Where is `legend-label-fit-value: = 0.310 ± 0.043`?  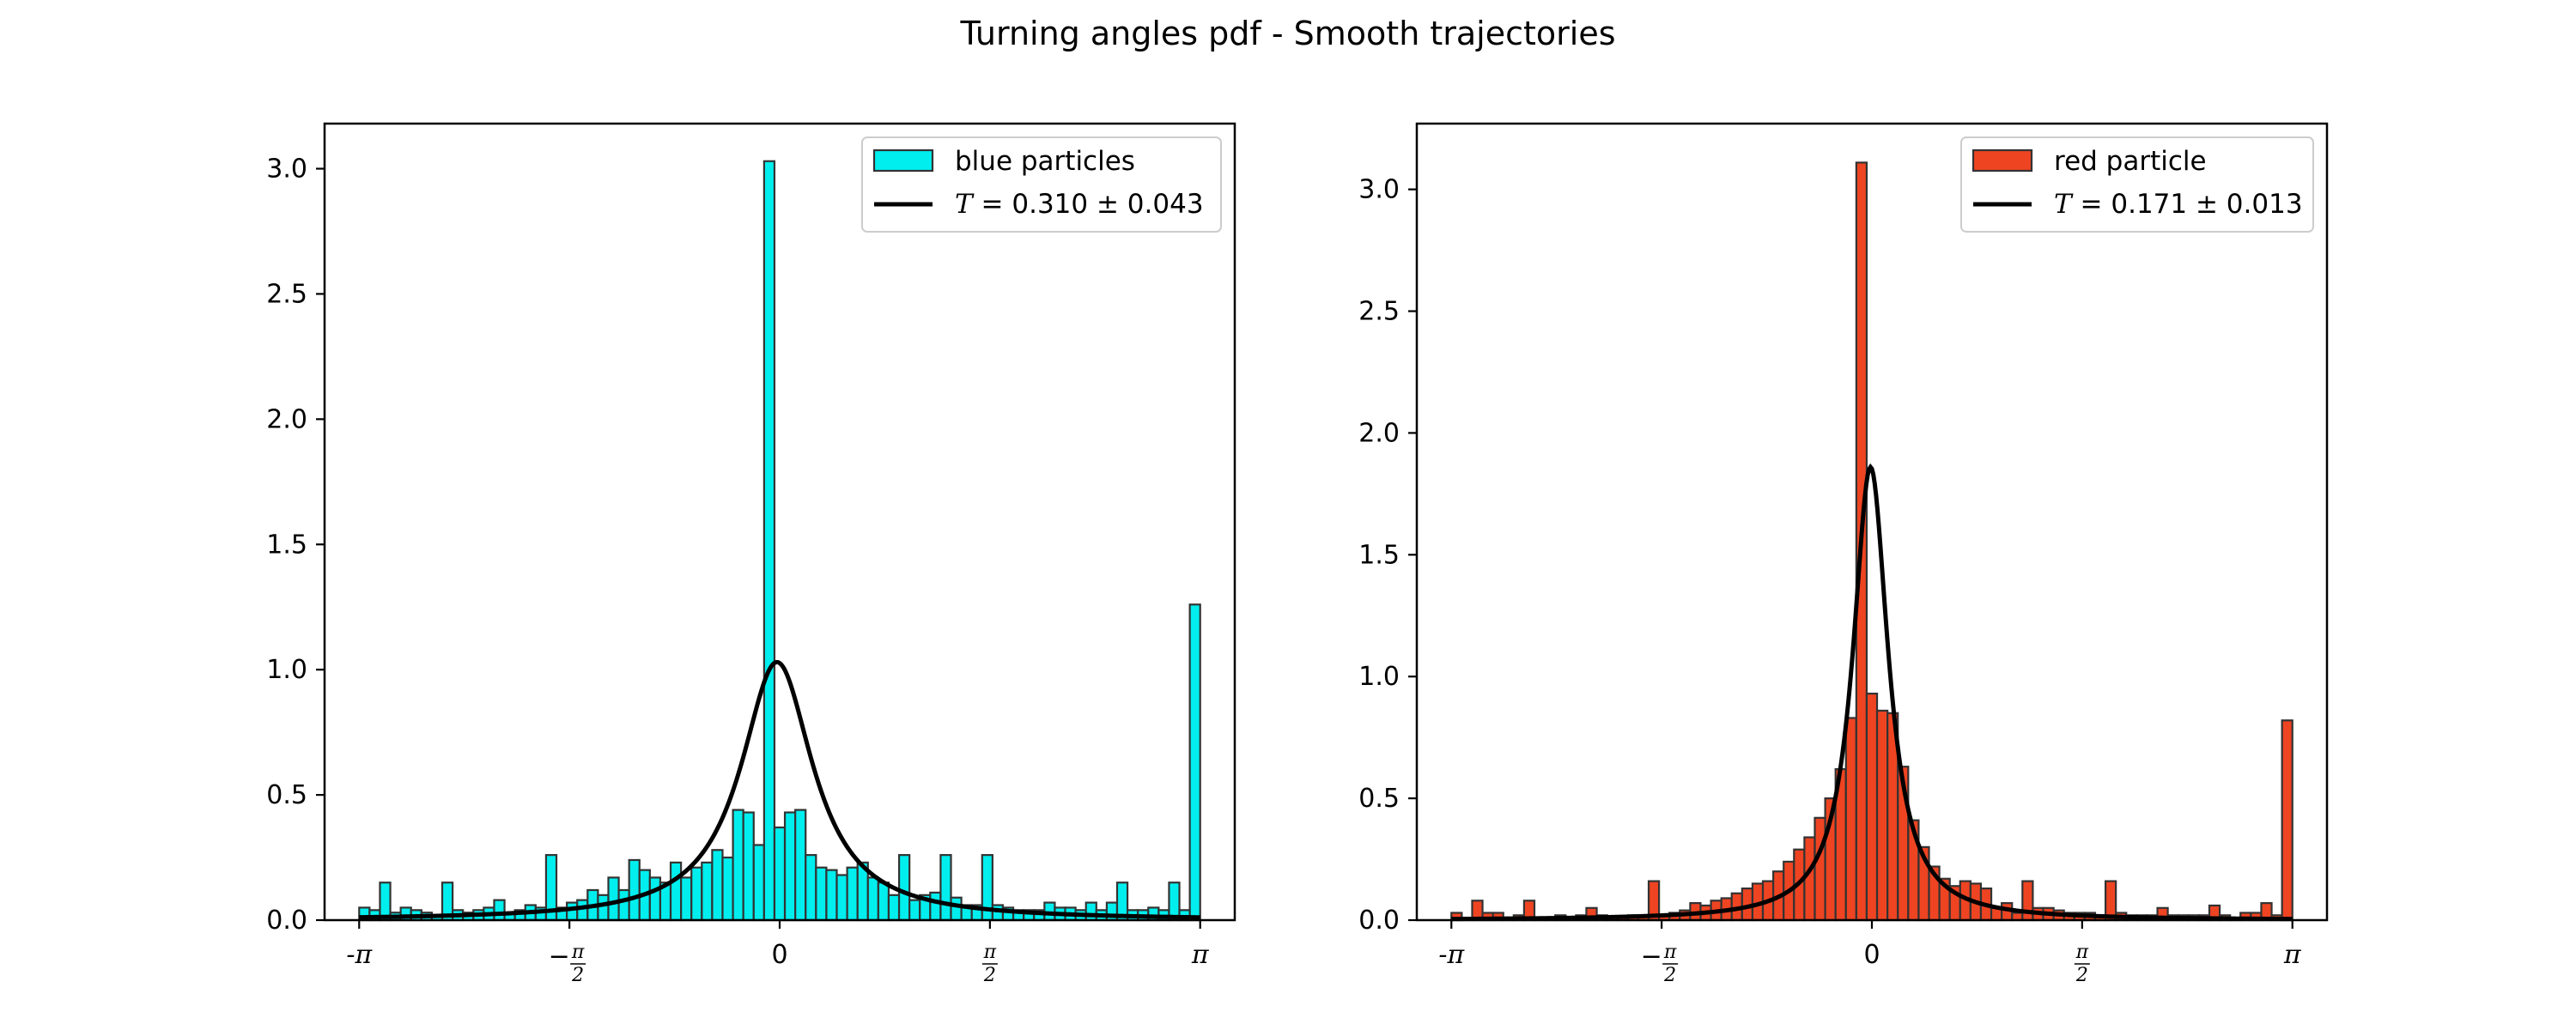
legend-label-fit-value: = 0.310 ± 0.043 is located at coordinates (1089, 204).